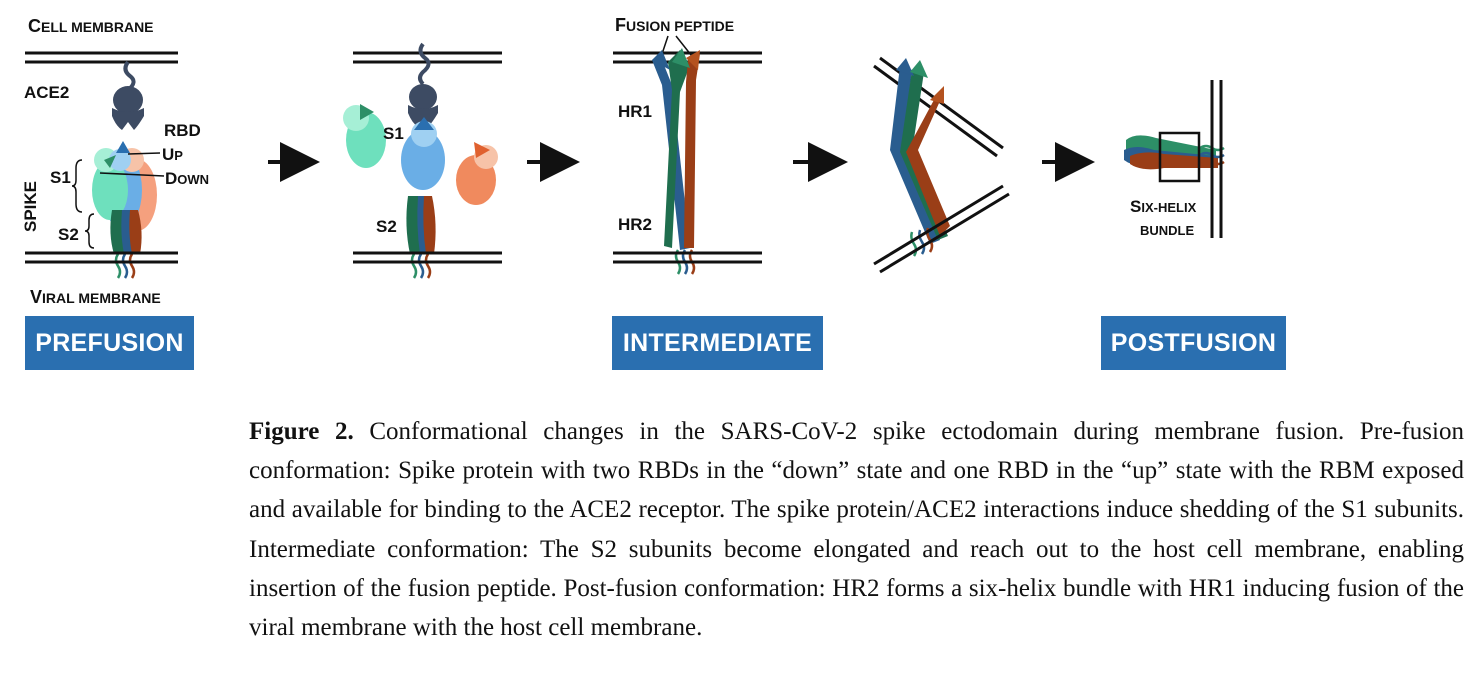 Image resolution: width=1483 pixels, height=690 pixels. I want to click on s2-label: S2, so click(68, 234).